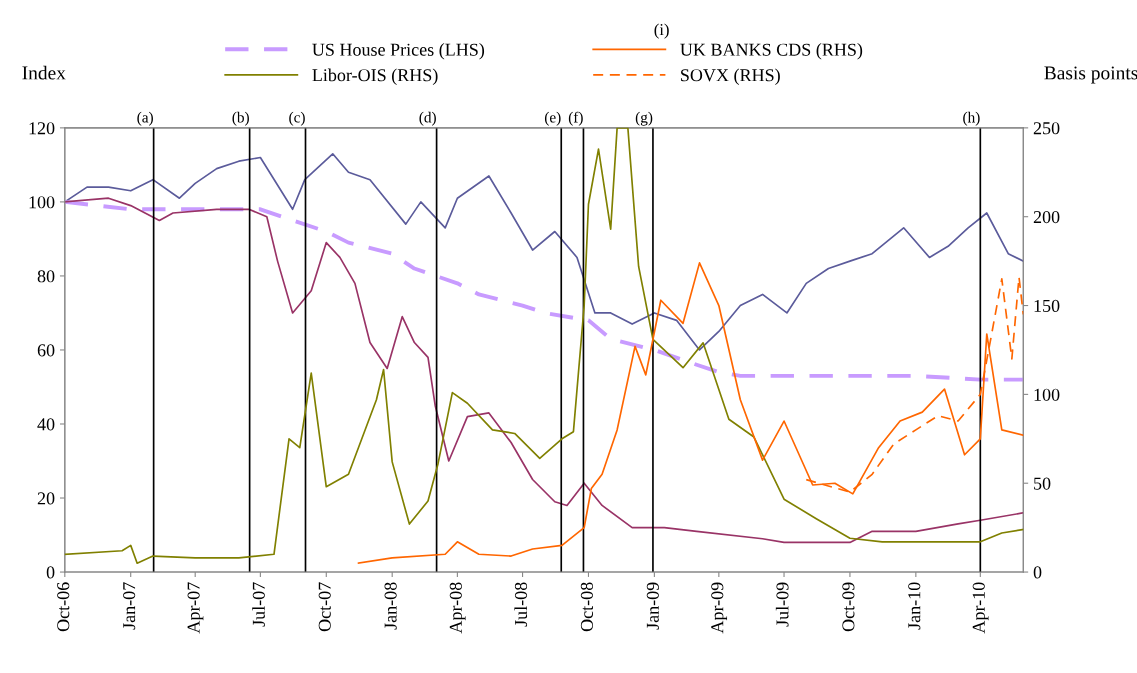 The width and height of the screenshot is (1137, 673). Describe the element at coordinates (521, 604) in the screenshot. I see `x-tick-label: Jul-08` at that location.